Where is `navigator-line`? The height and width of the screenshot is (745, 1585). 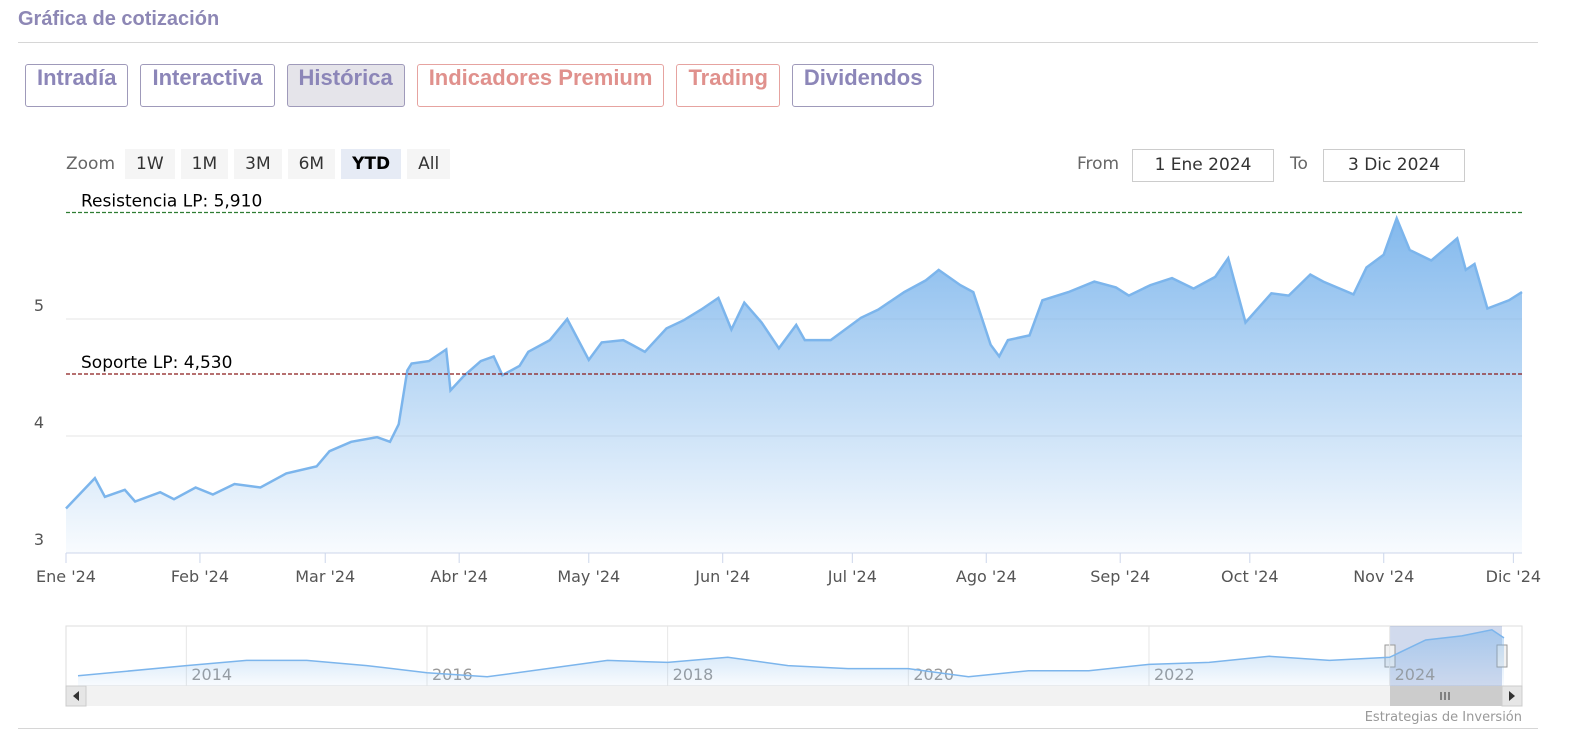 navigator-line is located at coordinates (791, 653).